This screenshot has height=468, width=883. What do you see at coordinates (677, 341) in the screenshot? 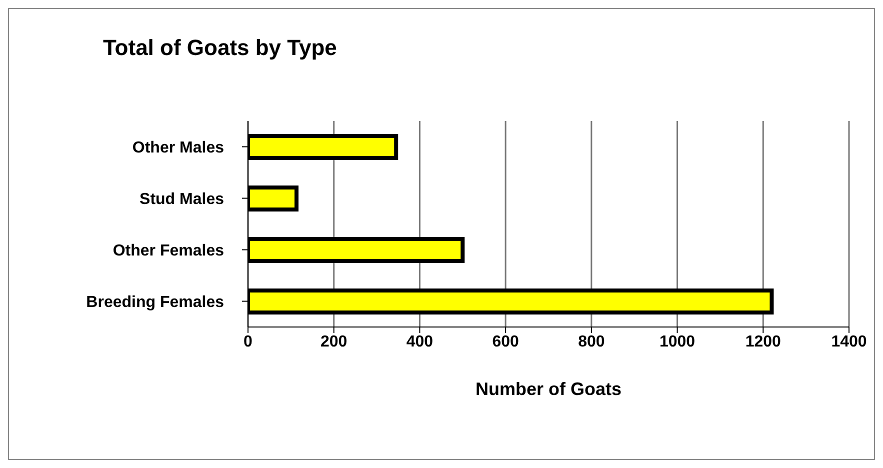
I see `x-tick-label: 1000` at bounding box center [677, 341].